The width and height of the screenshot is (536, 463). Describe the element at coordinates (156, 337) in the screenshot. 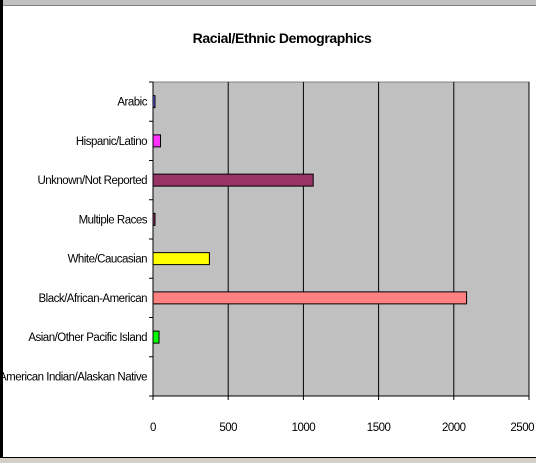

I see `bar-asian-other-pacific-island` at that location.